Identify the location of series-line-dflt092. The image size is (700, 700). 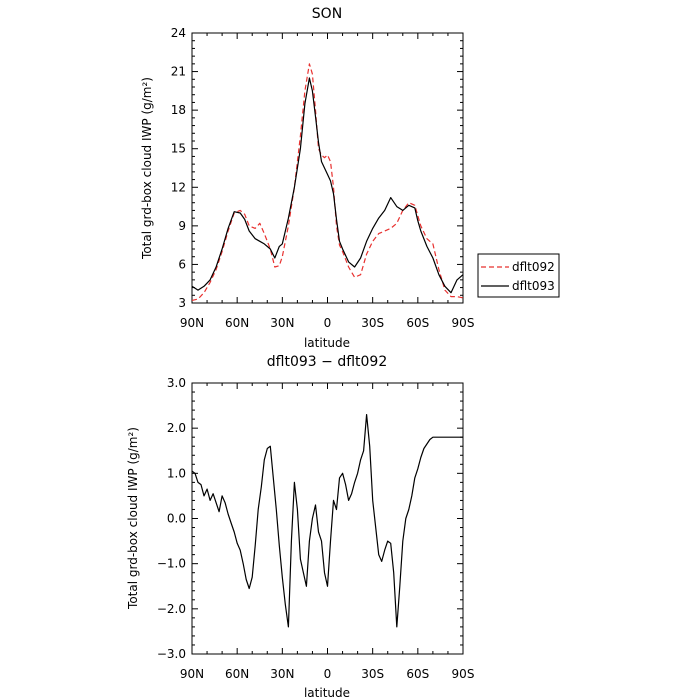
(327, 182).